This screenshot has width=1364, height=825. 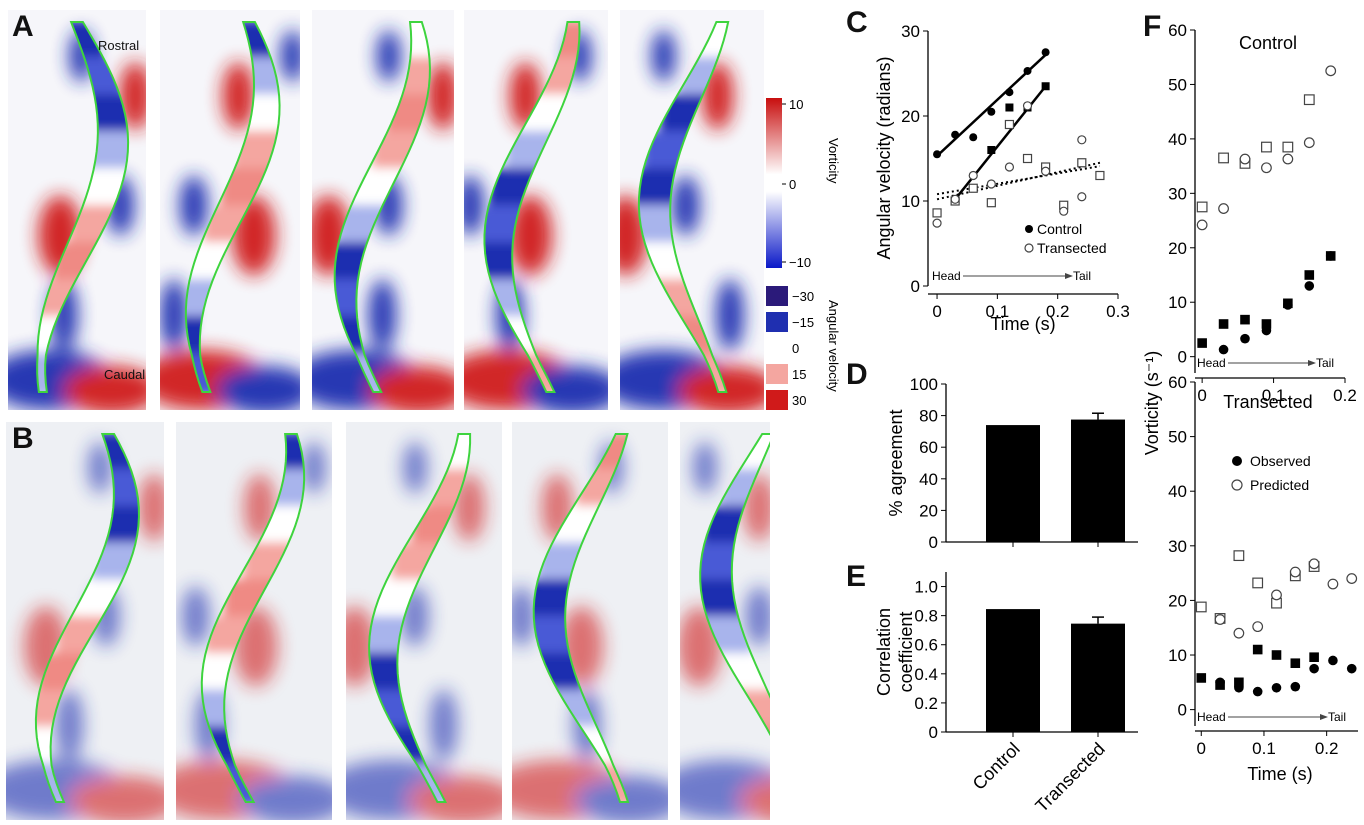 What do you see at coordinates (857, 22) in the screenshot?
I see `panel-label-c: C` at bounding box center [857, 22].